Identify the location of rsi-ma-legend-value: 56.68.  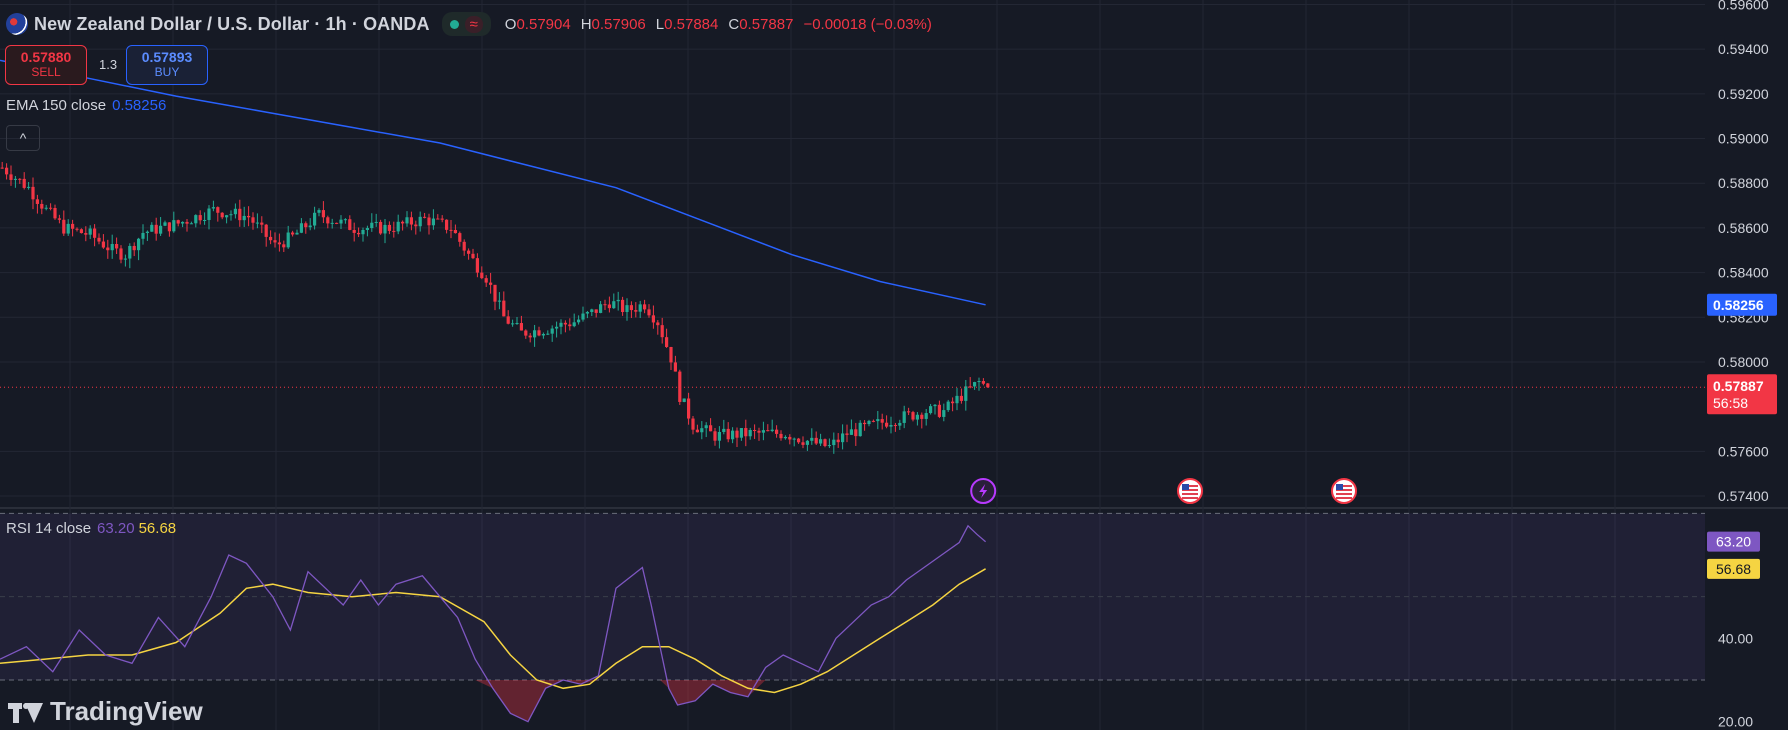
(157, 528).